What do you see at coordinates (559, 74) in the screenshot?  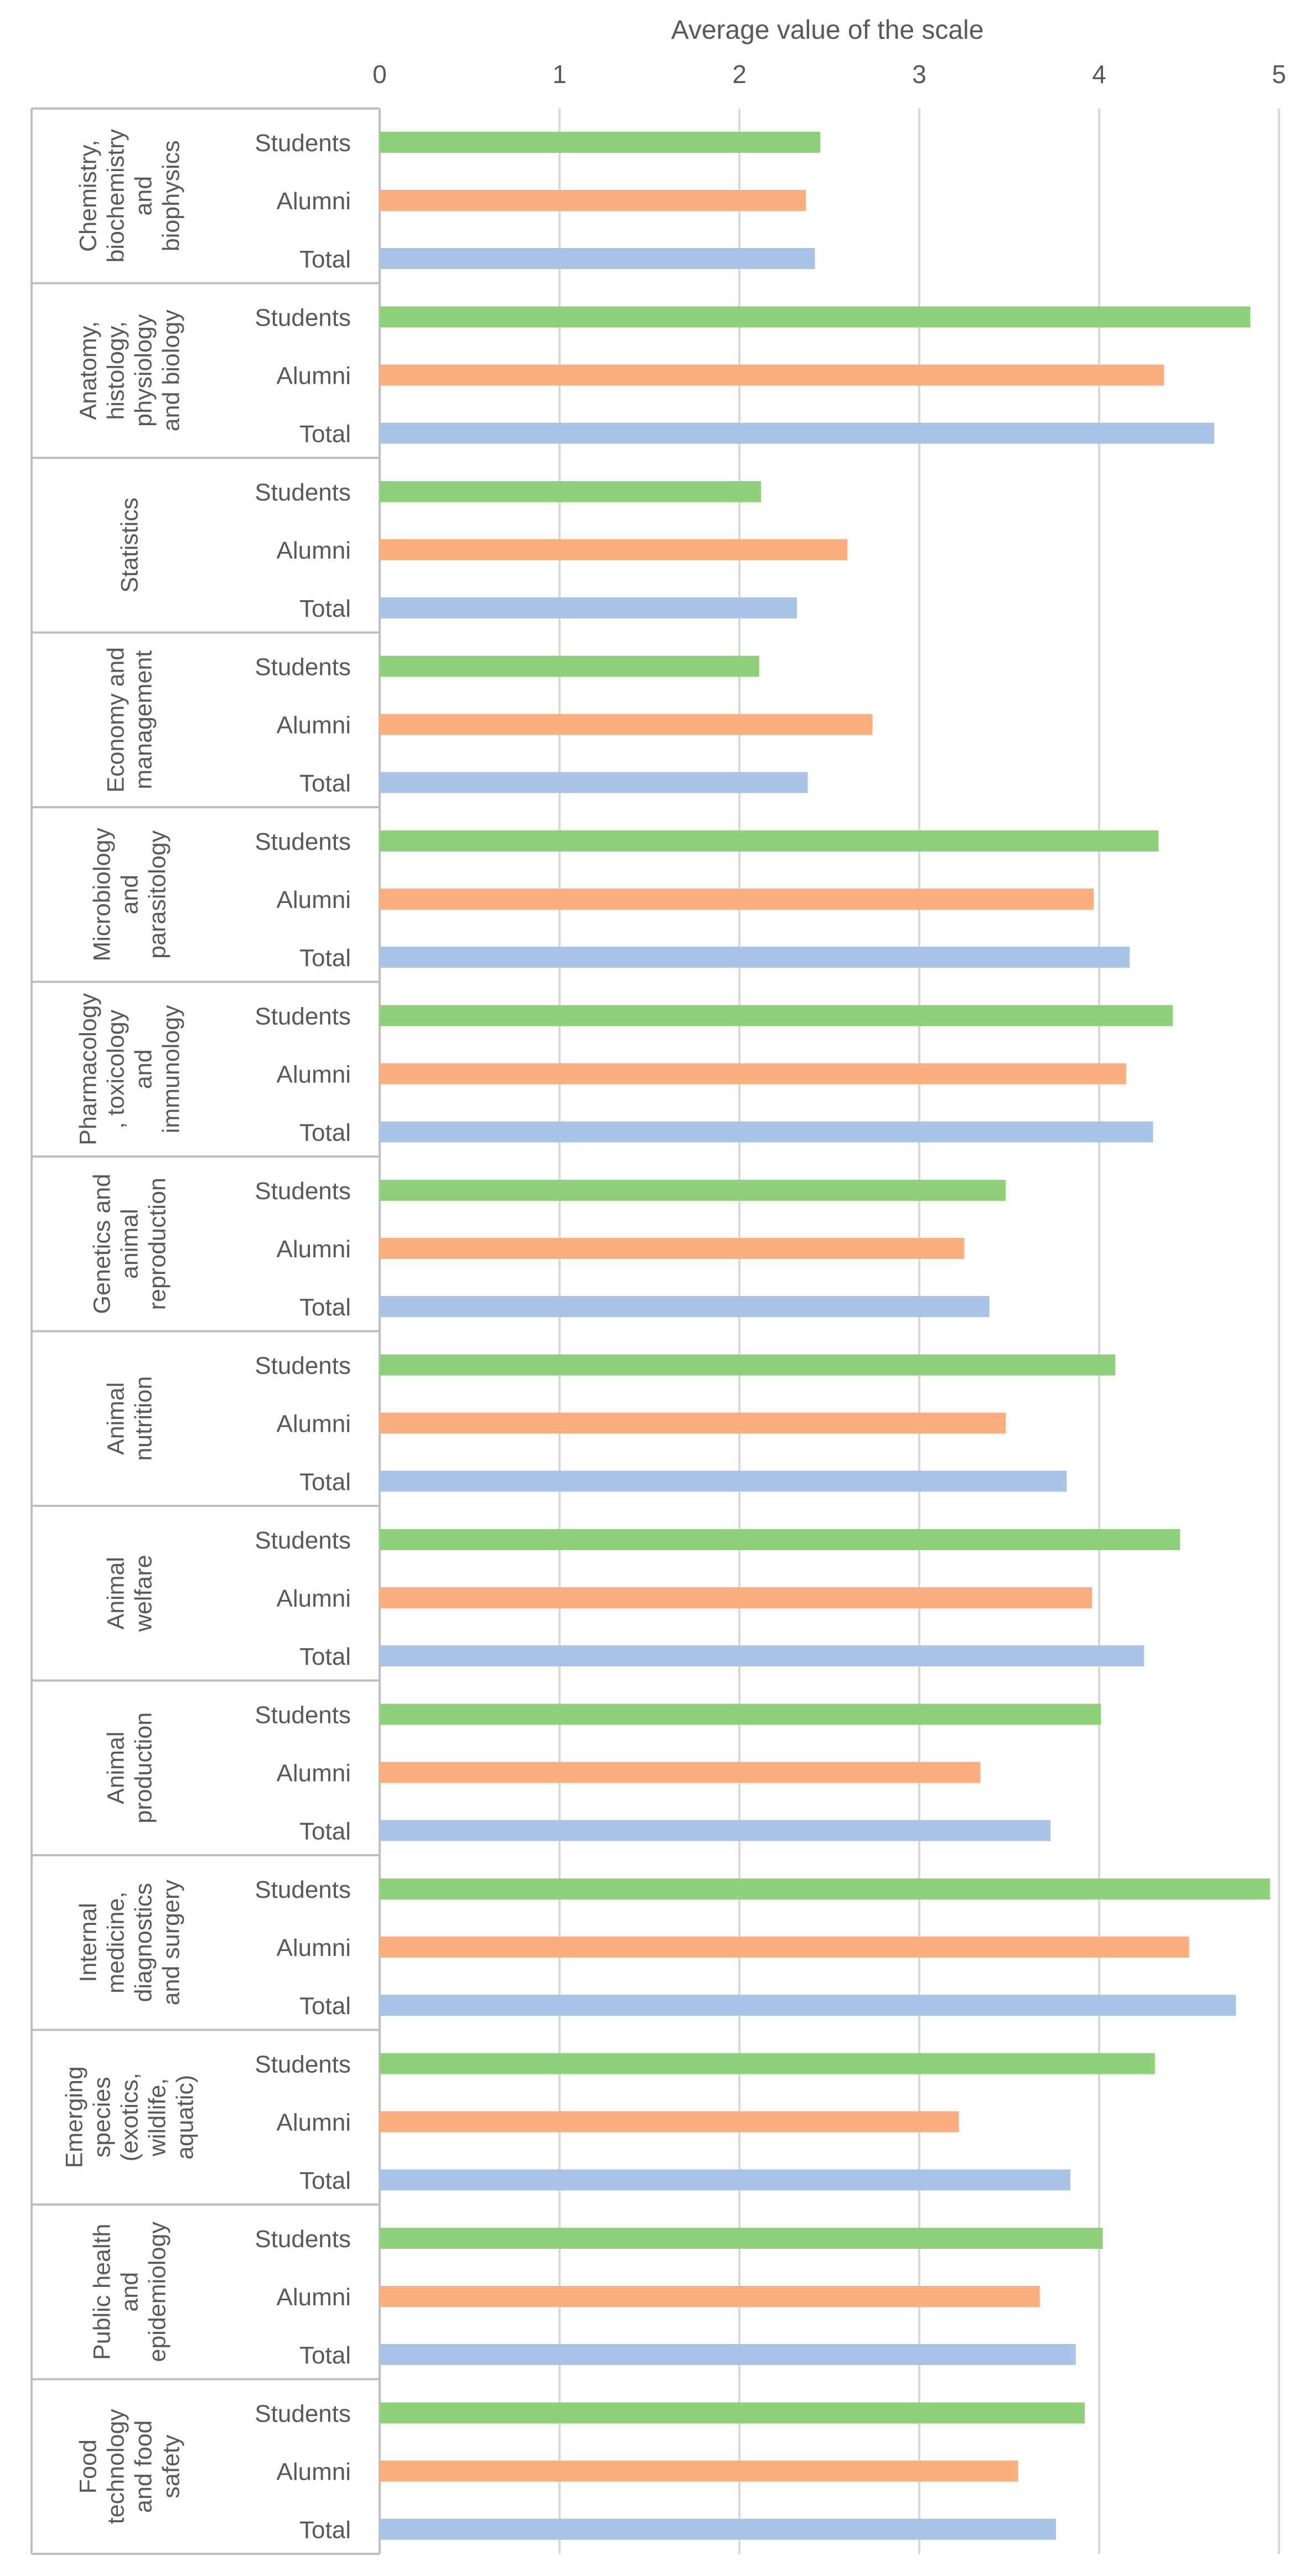 I see `x-tick-label: 1` at bounding box center [559, 74].